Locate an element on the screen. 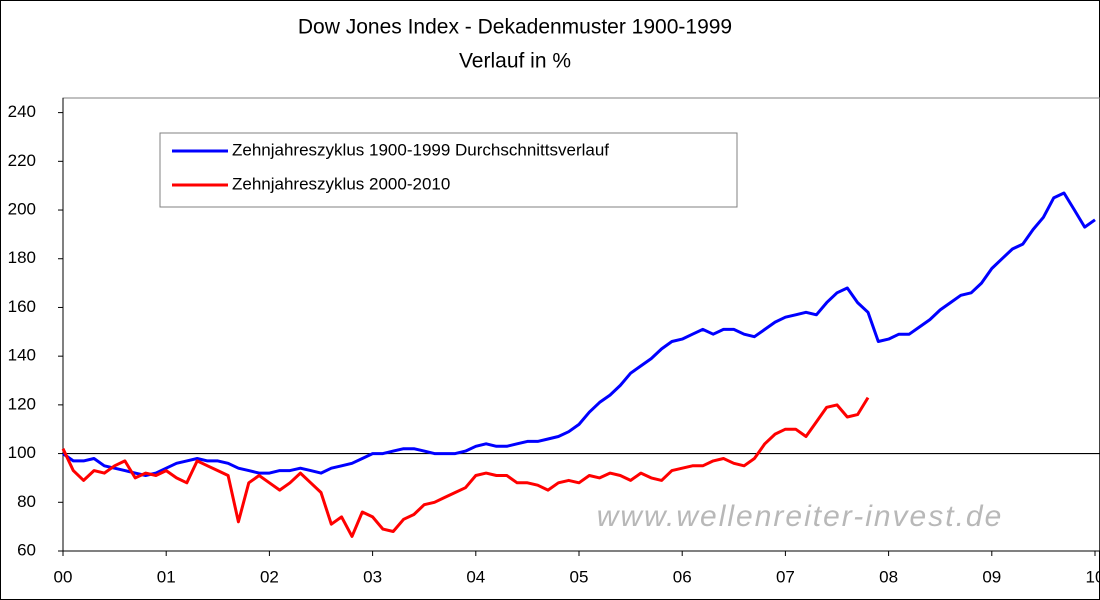 This screenshot has width=1100, height=600. x-tick-label: 09 is located at coordinates (991, 576).